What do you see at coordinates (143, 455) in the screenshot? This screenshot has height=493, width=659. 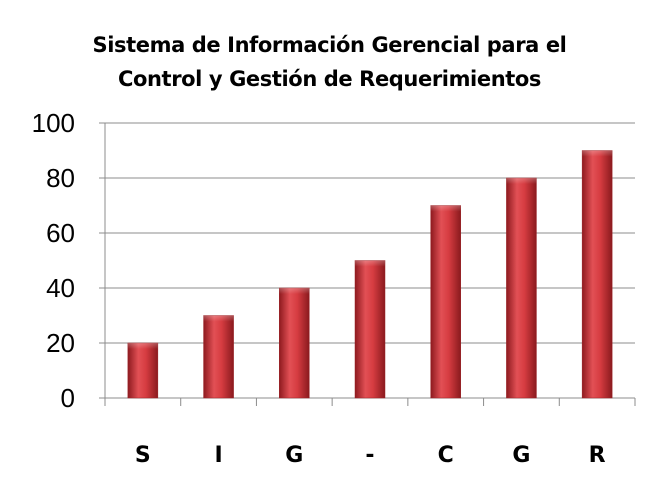 I see `x-tick-label: S` at bounding box center [143, 455].